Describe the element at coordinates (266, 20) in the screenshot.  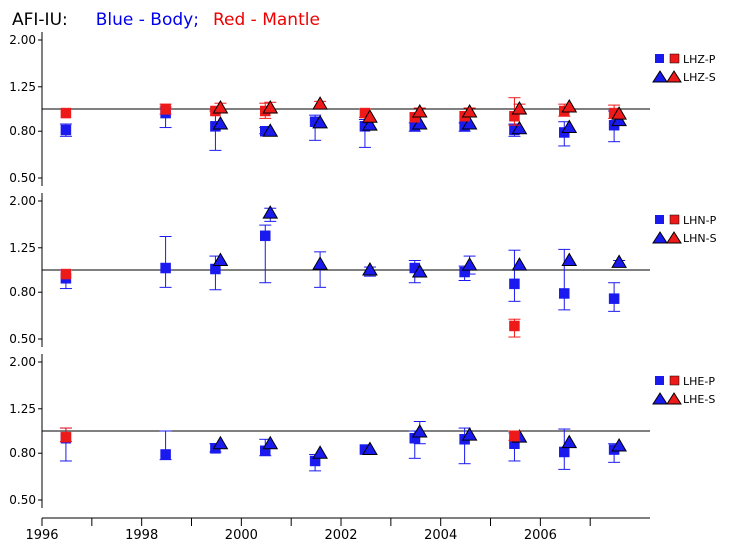
I see `mantle-legend-title: Red - Mantle` at that location.